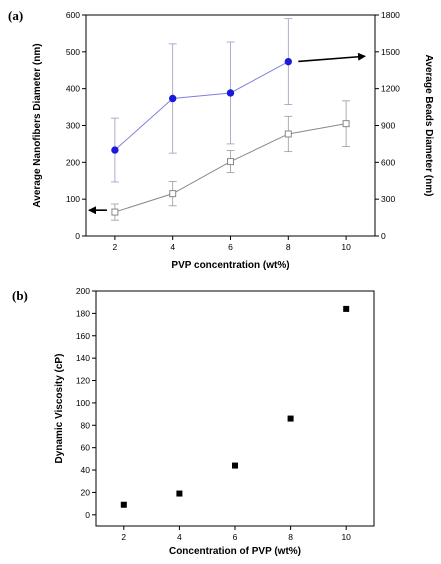 This screenshot has height=564, width=441. I want to click on y-tick-label-left-a: 400, so click(73, 89).